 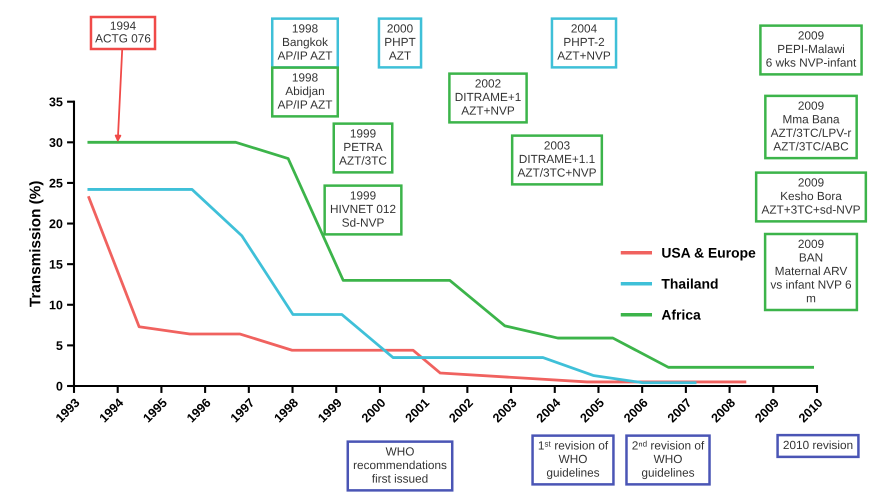 What do you see at coordinates (811, 49) in the screenshot?
I see `text: 2009 PEPI-Malawi 6 wks NVP-infant` at bounding box center [811, 49].